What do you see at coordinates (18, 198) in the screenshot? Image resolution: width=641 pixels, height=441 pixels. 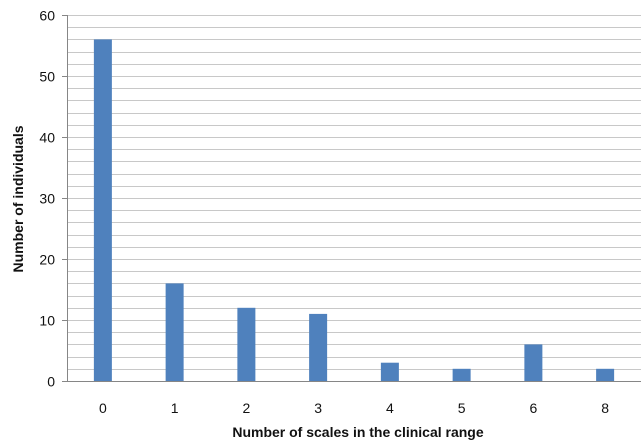 I see `y-axis-title: Number of individuals` at bounding box center [18, 198].